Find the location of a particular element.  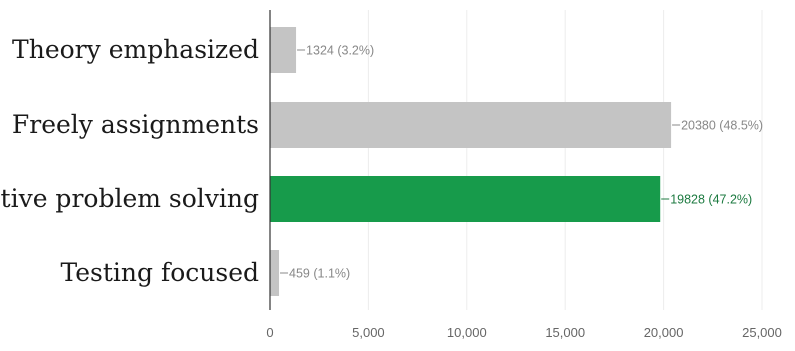

data-label: 19828 (47.2%) is located at coordinates (711, 200).